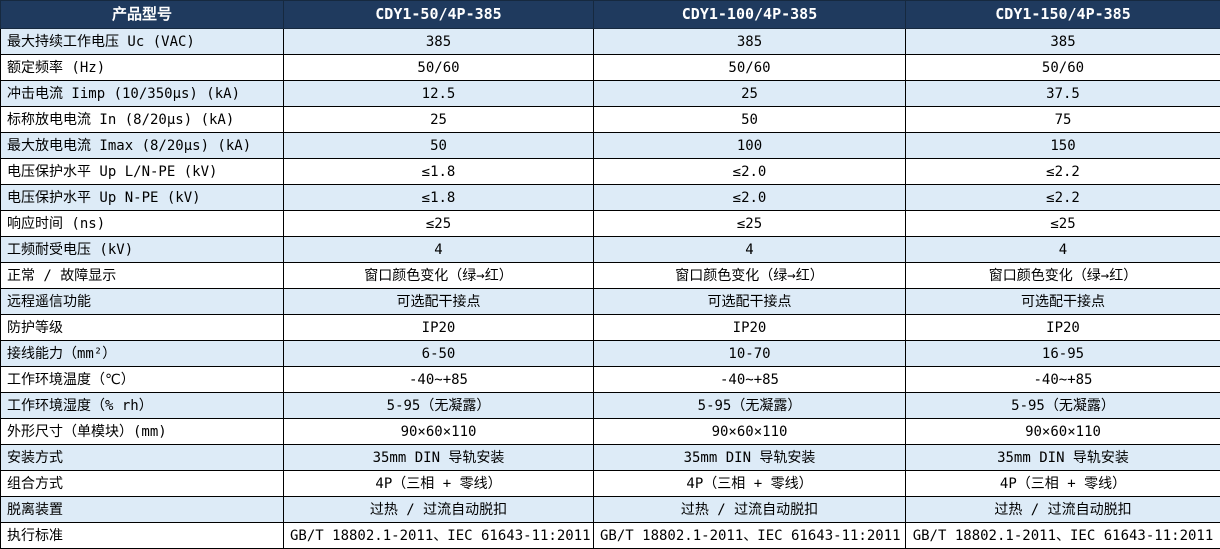  Describe the element at coordinates (142, 509) in the screenshot. I see `row-label-cell: 脱离装置` at that location.